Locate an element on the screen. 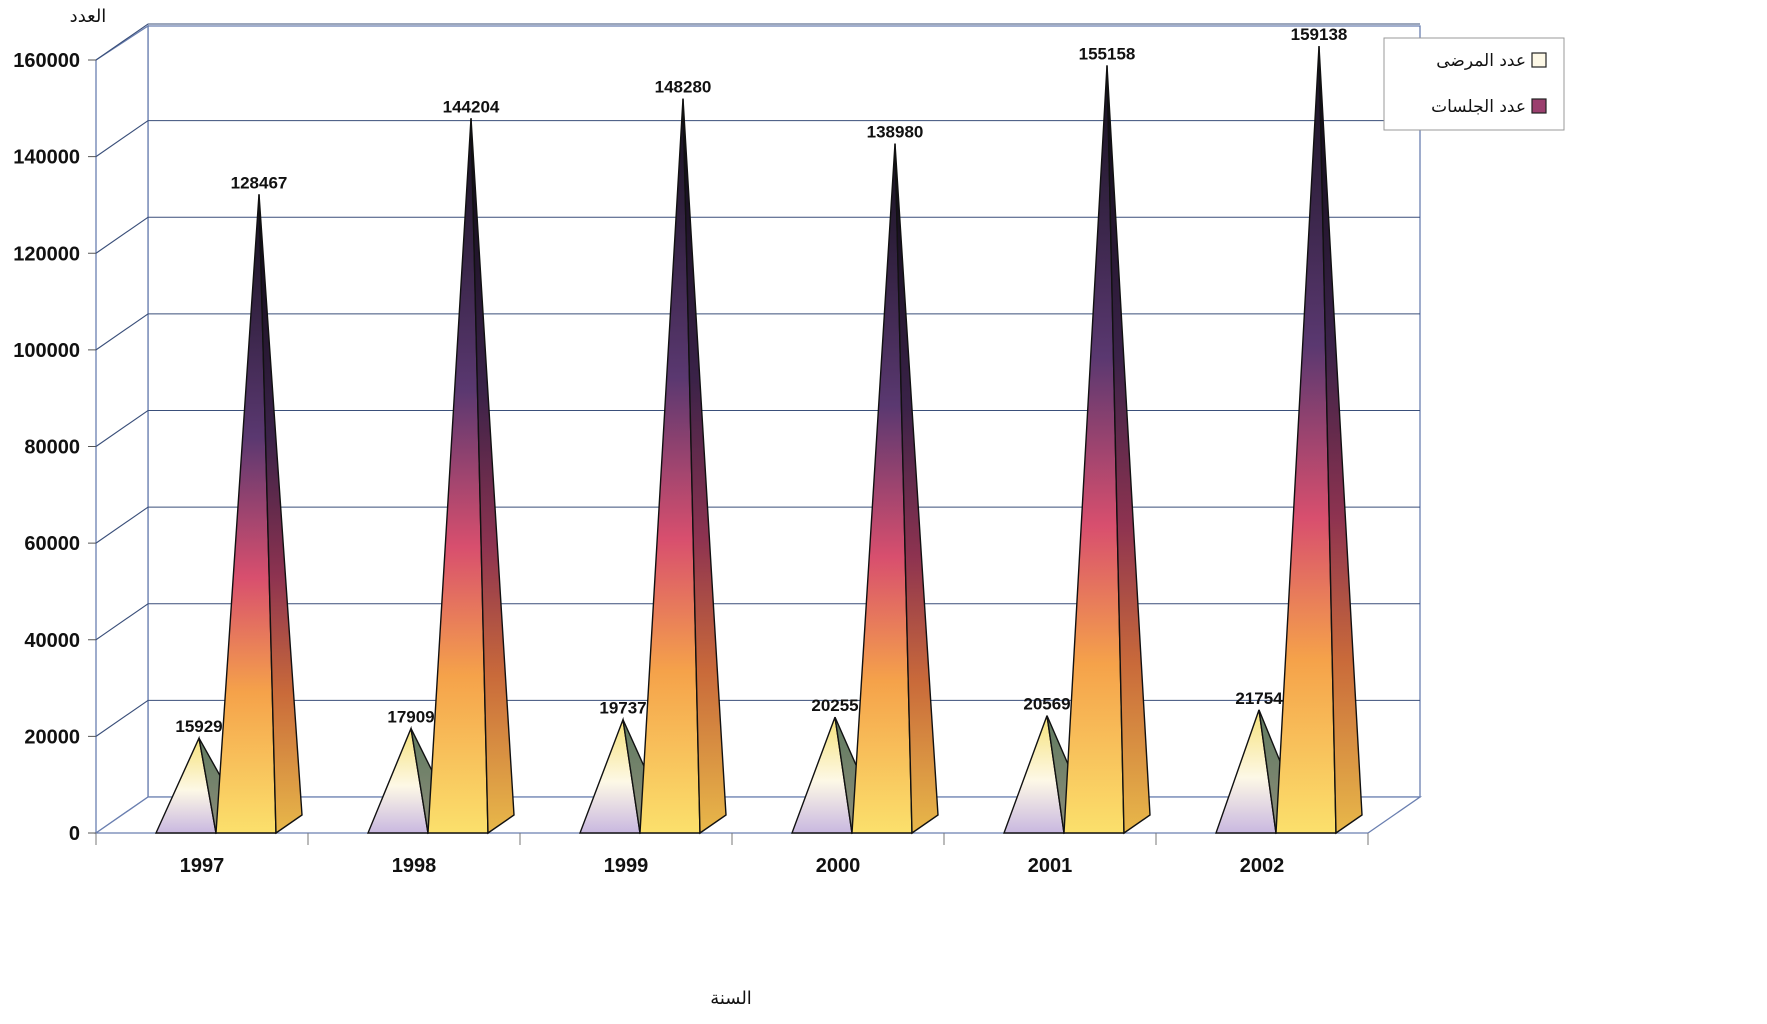  y-tick-label: 140000 is located at coordinates (46, 158).